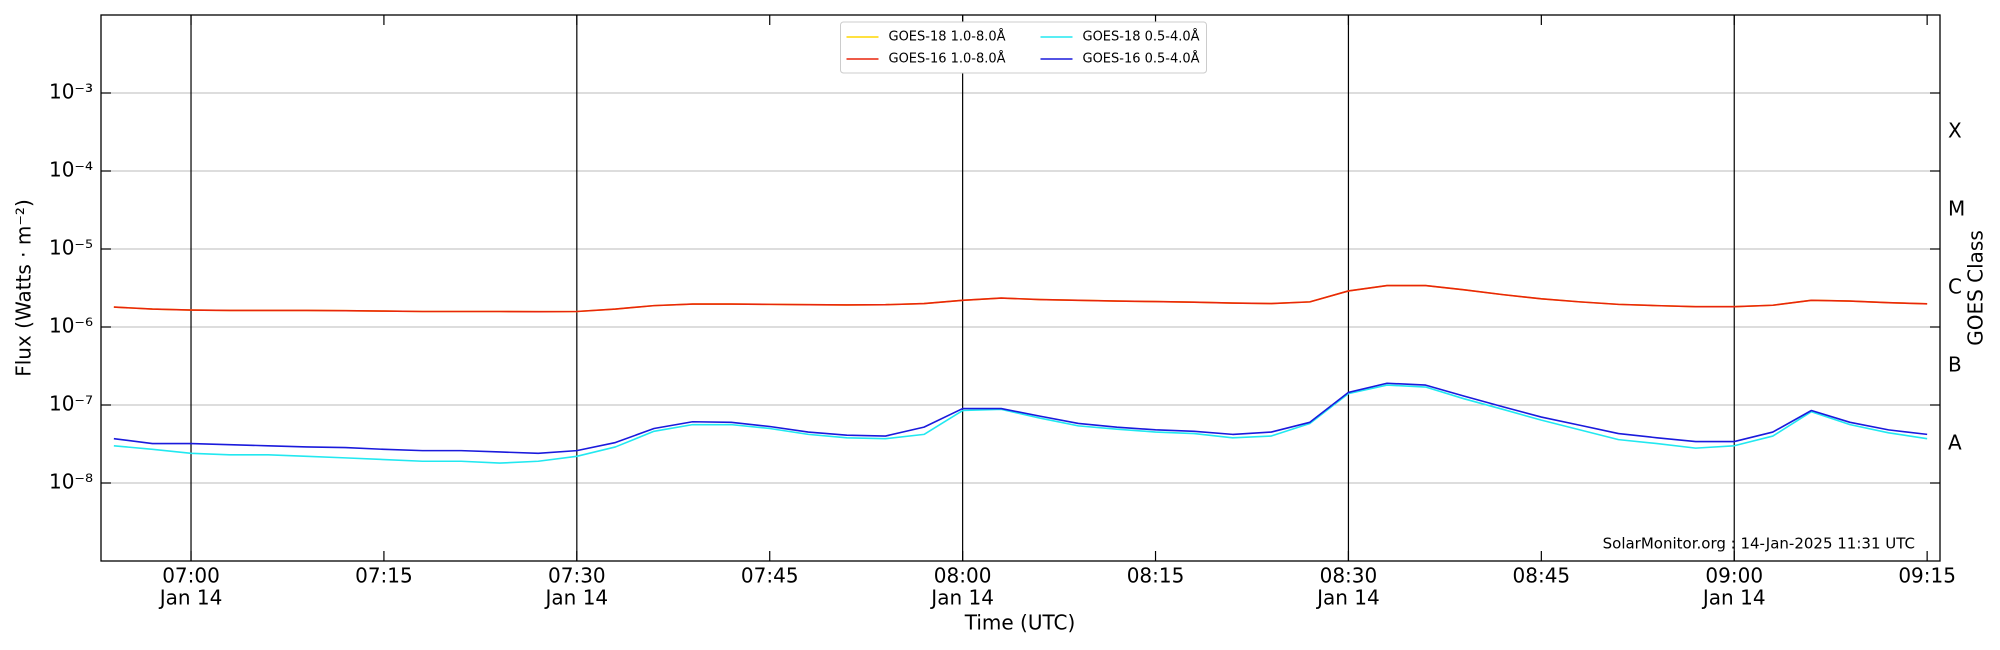 This screenshot has width=2000, height=650. I want to click on x-tick-label: 07:15, so click(384, 576).